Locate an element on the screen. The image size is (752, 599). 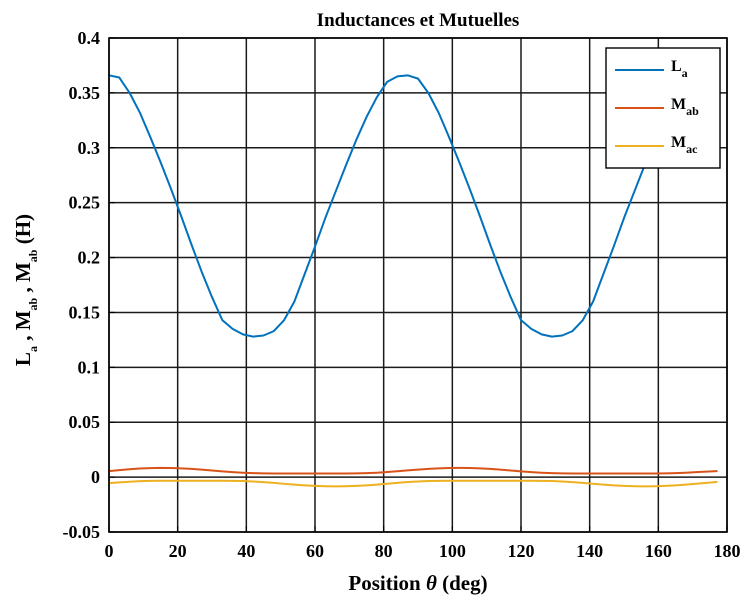
y-tick-label: 0.3 is located at coordinates (89, 148).